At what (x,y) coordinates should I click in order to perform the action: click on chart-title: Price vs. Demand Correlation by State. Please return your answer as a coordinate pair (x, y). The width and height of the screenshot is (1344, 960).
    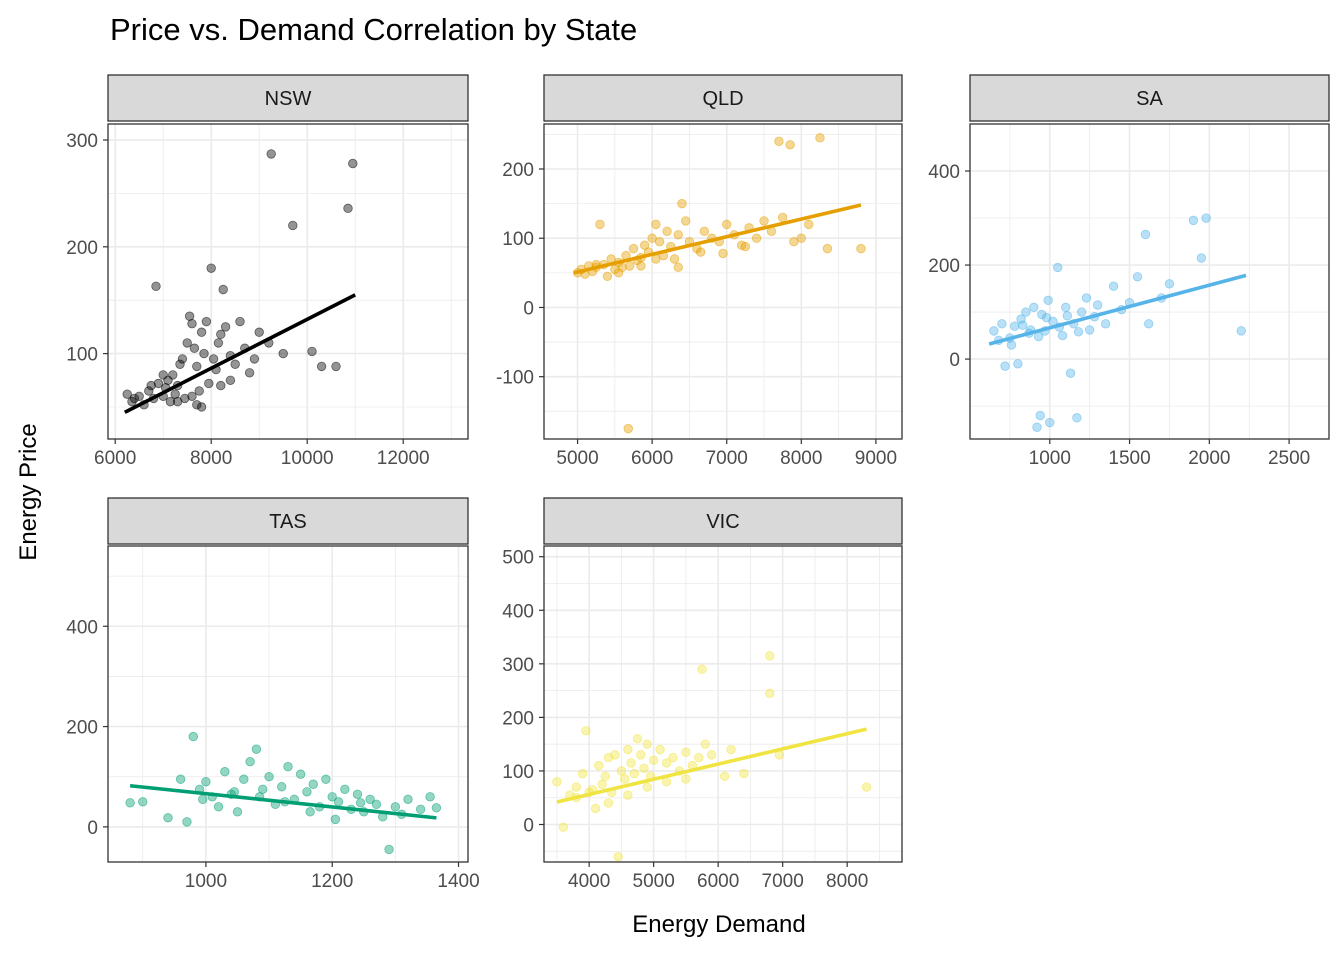
    Looking at the image, I should click on (373, 29).